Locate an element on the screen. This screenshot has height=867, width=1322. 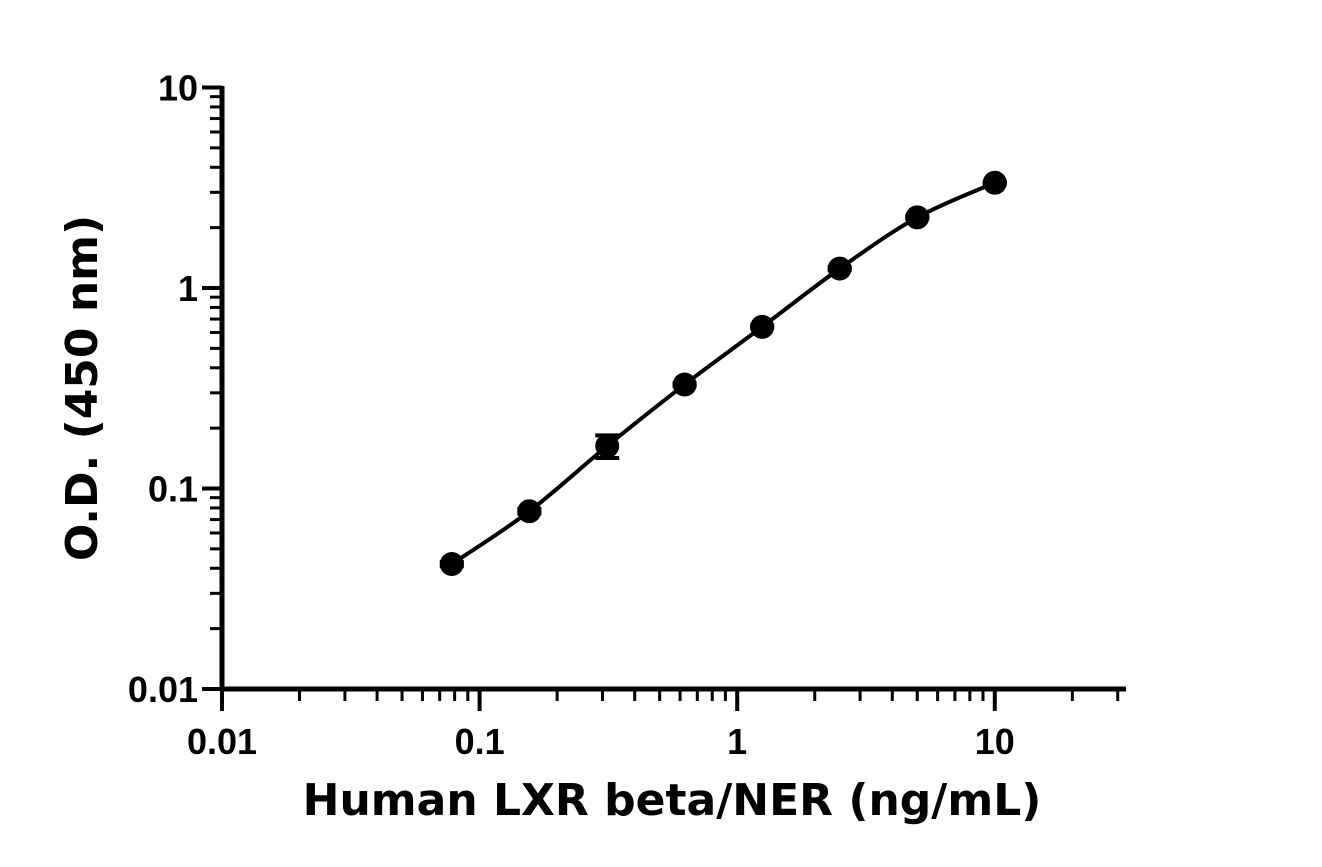
x-tick-label: 0.01 is located at coordinates (222, 741).